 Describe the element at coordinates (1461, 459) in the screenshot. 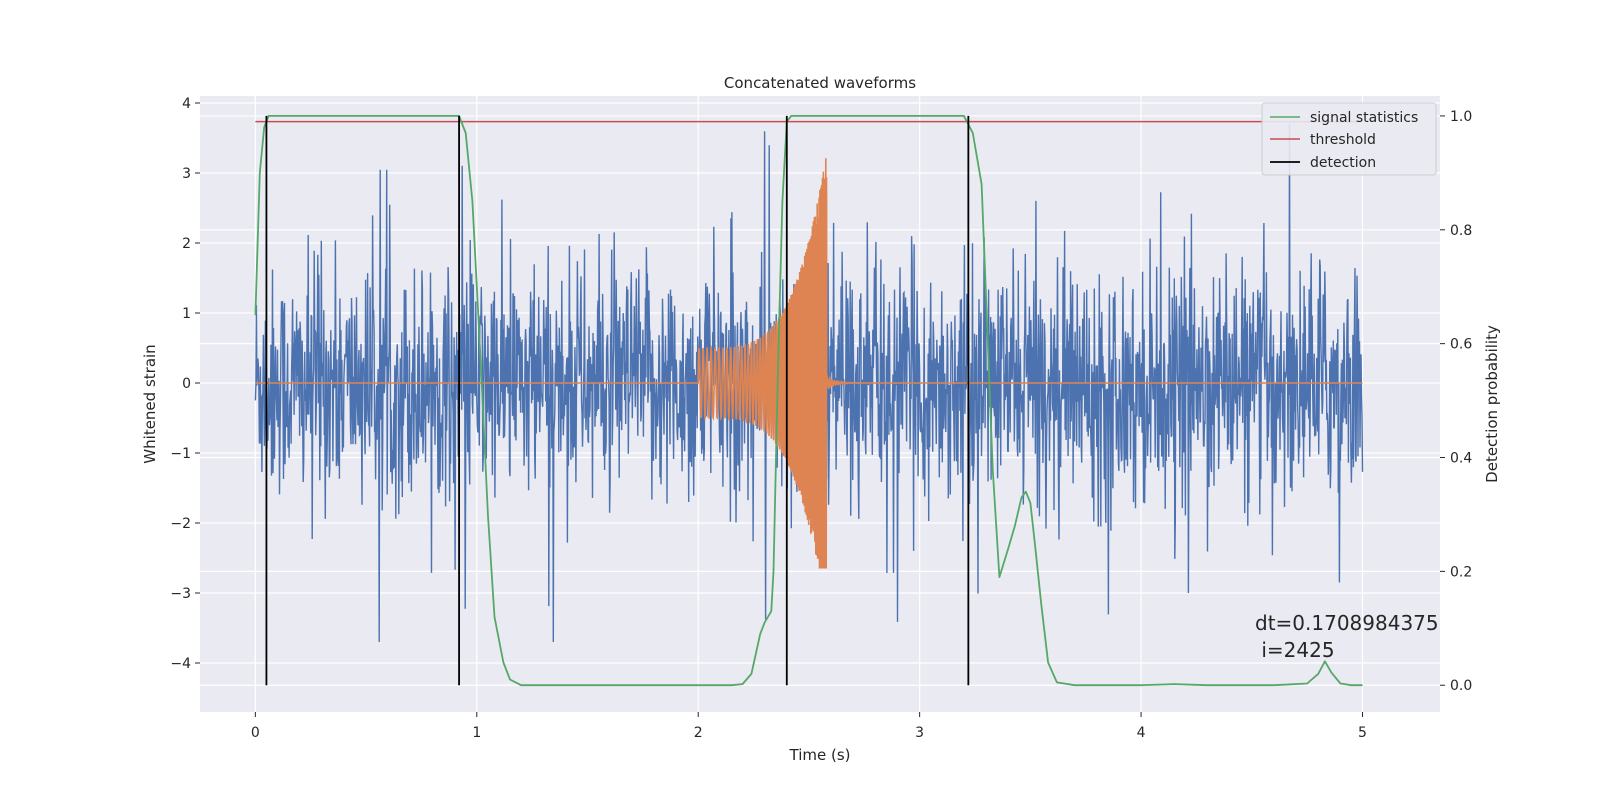

I see `y2-tick-label: 0.4` at that location.